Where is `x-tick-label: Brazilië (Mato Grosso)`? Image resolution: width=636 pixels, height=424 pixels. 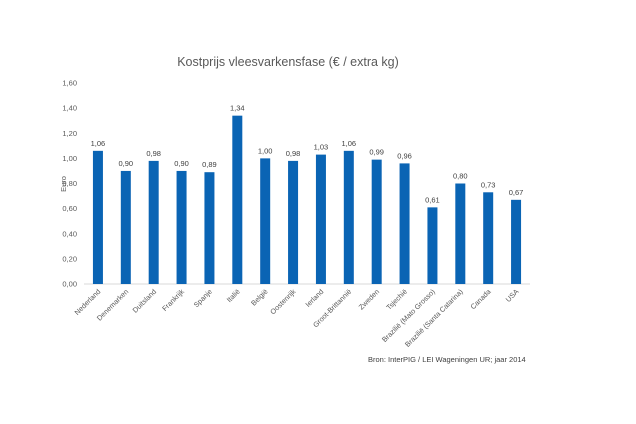 x-tick-label: Brazilië (Mato Grosso) is located at coordinates (408, 315).